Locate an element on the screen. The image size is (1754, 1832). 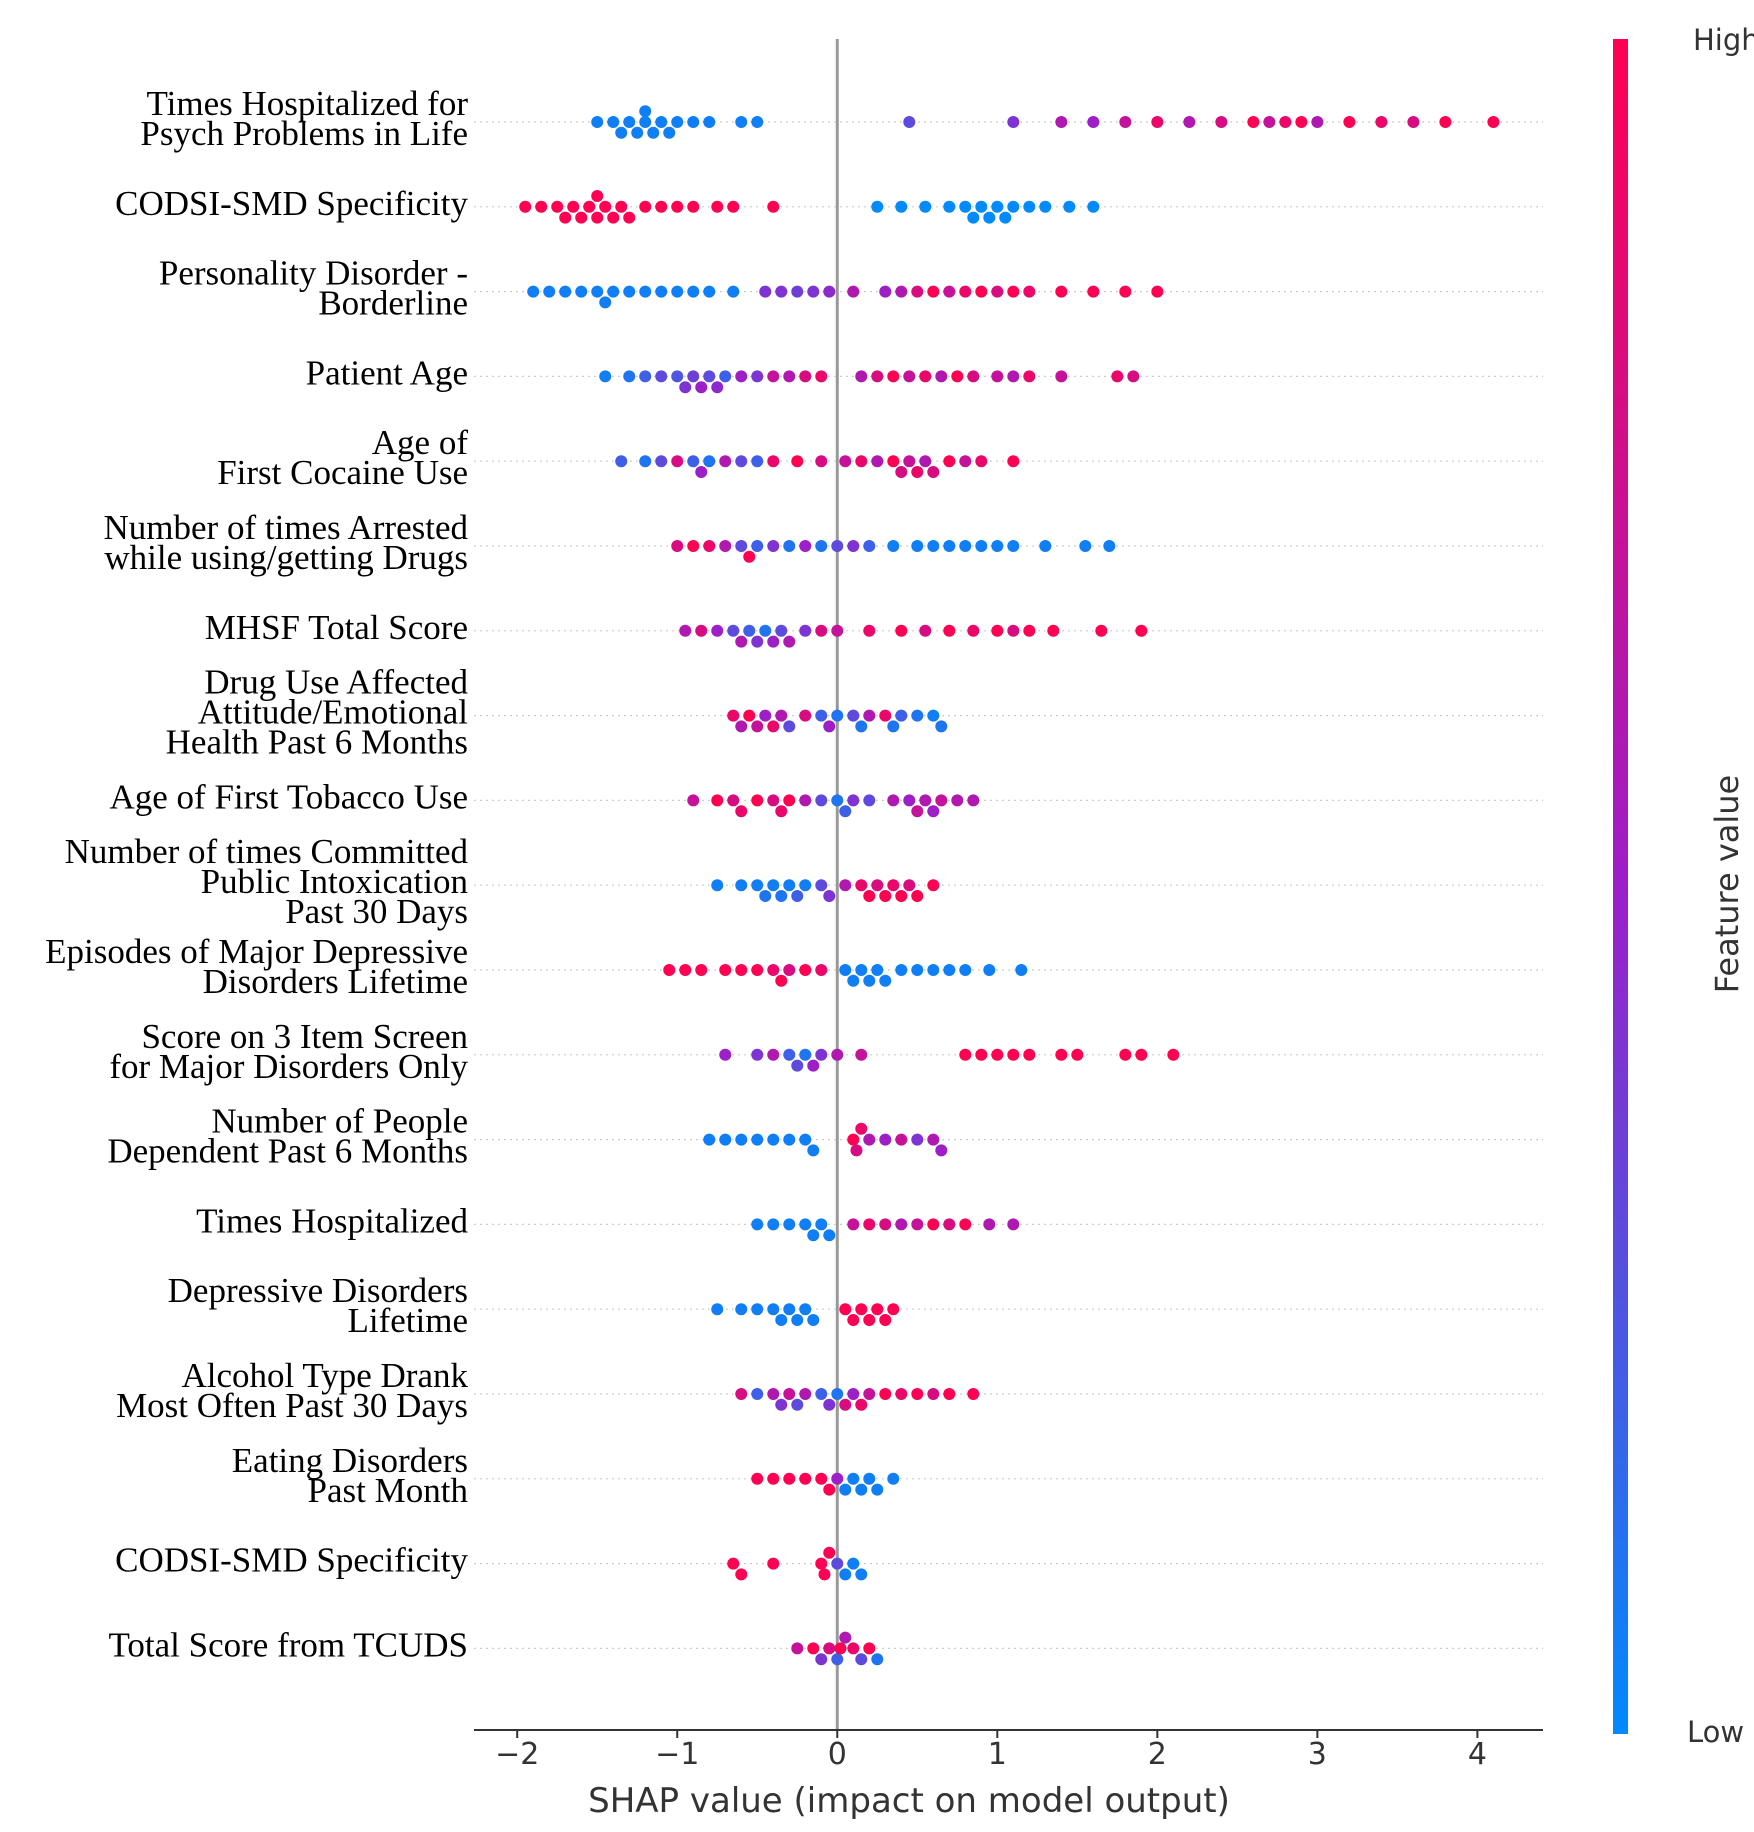
feature-label: Age of First Tobacco Use is located at coordinates (289, 796).